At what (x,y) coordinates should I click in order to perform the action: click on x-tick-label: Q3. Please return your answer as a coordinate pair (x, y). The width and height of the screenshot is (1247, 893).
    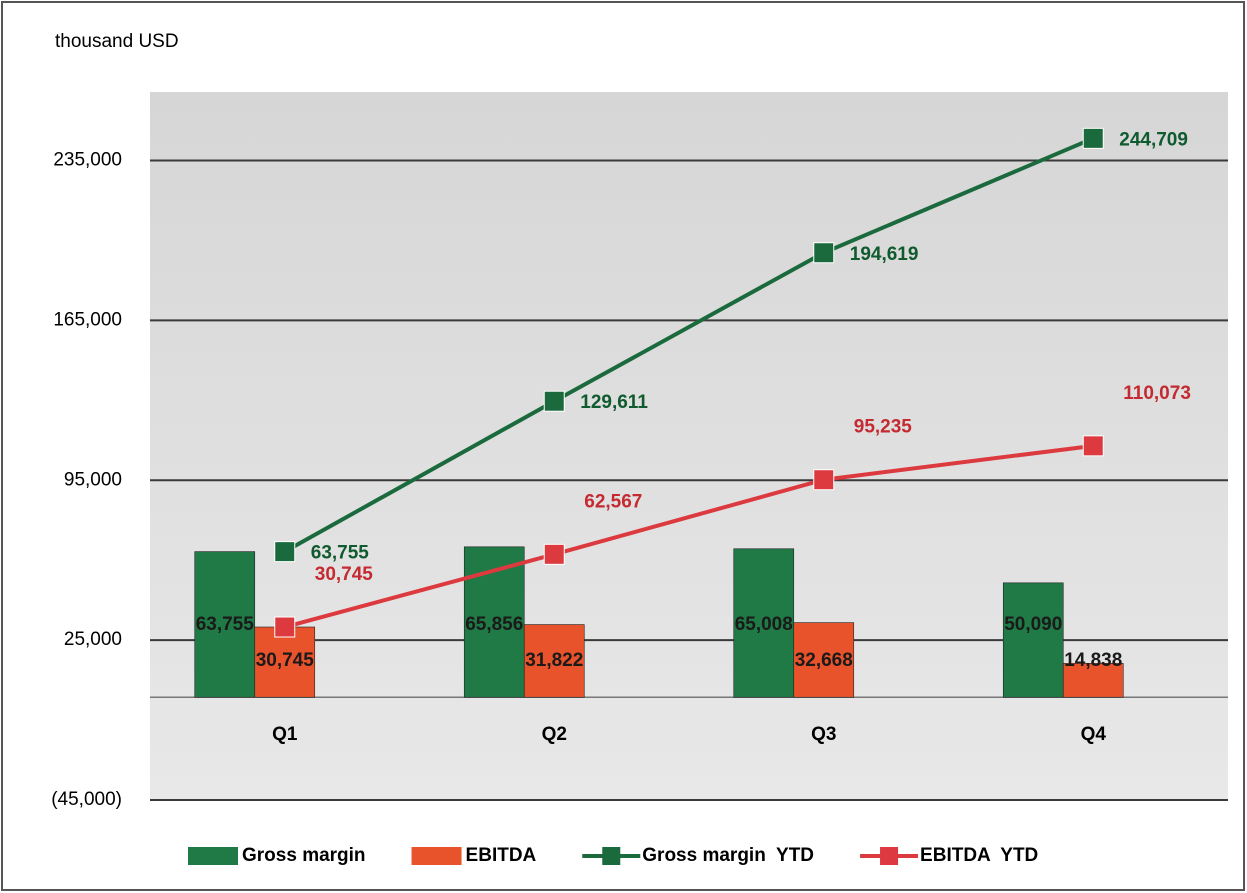
    Looking at the image, I should click on (823, 734).